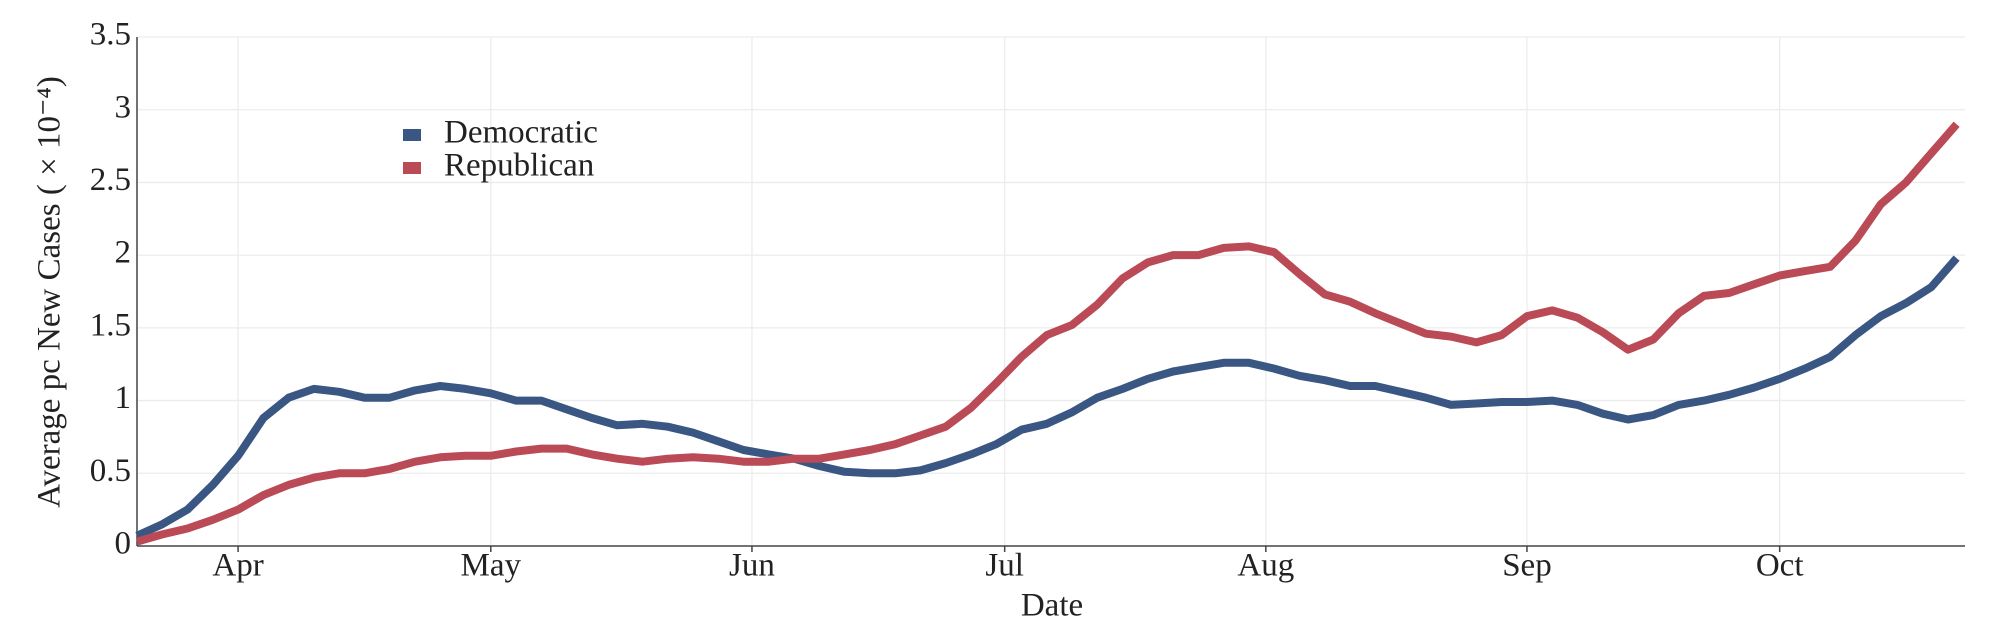 The width and height of the screenshot is (1990, 642). I want to click on x-tick-label: May, so click(491, 566).